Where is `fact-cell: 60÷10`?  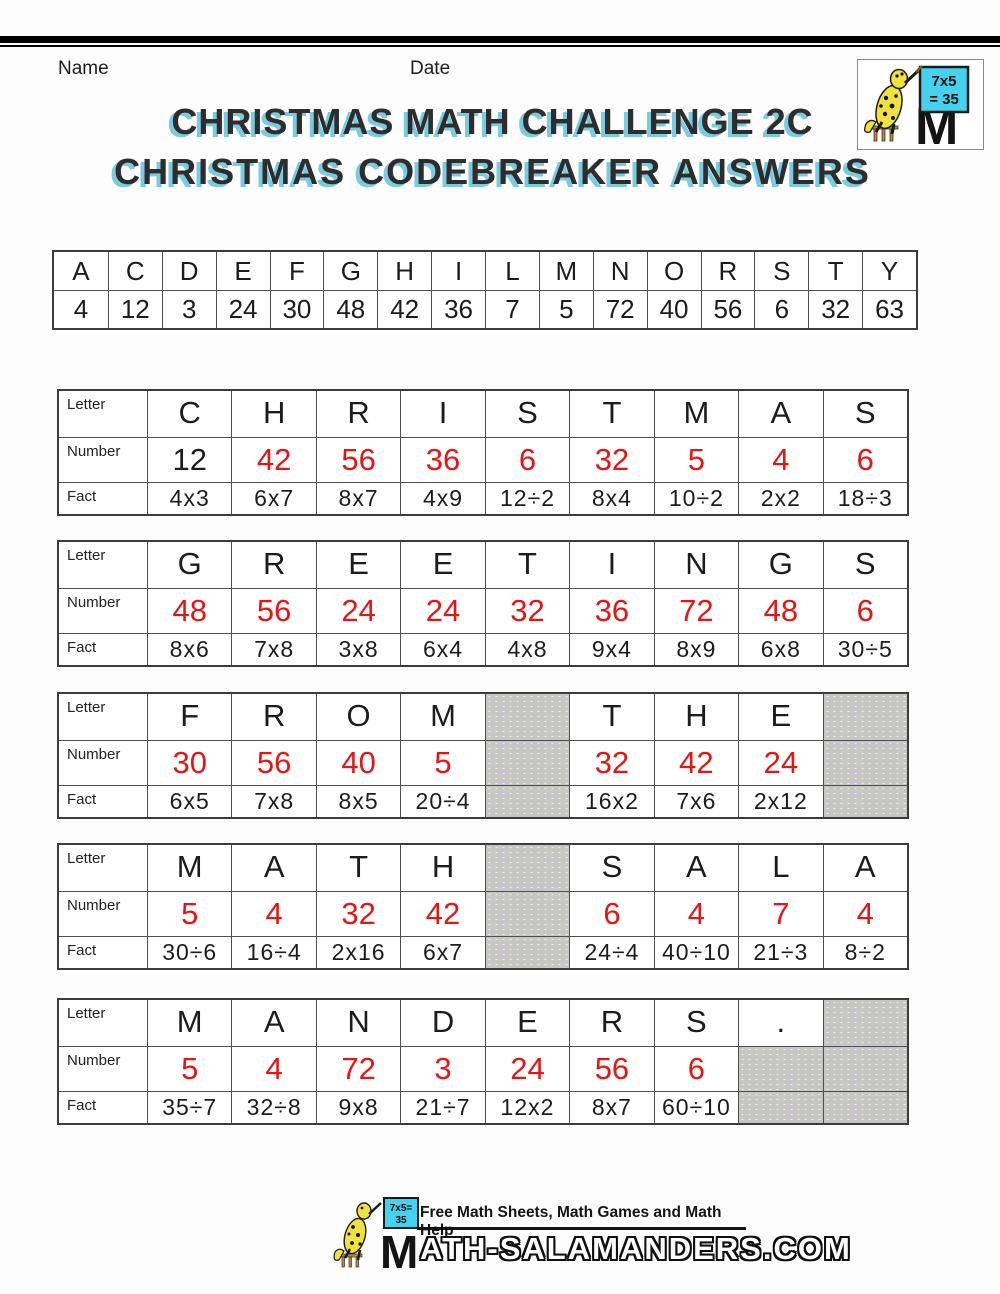 fact-cell: 60÷10 is located at coordinates (696, 1107).